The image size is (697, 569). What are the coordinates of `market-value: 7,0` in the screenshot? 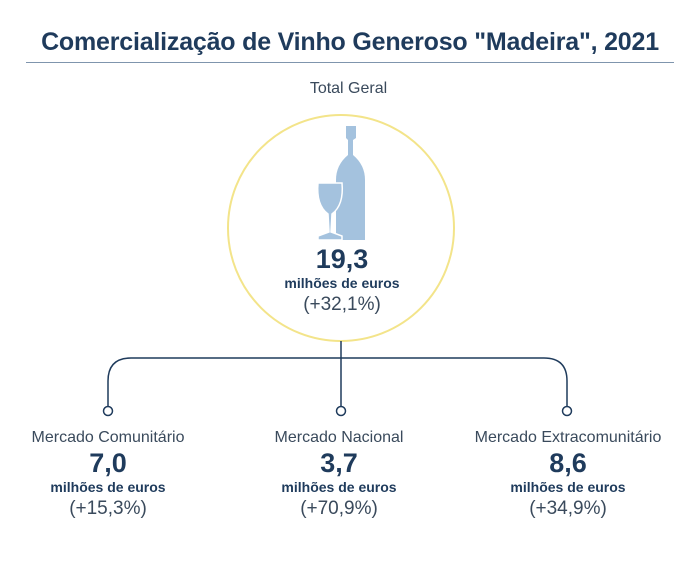 It's located at (108, 463).